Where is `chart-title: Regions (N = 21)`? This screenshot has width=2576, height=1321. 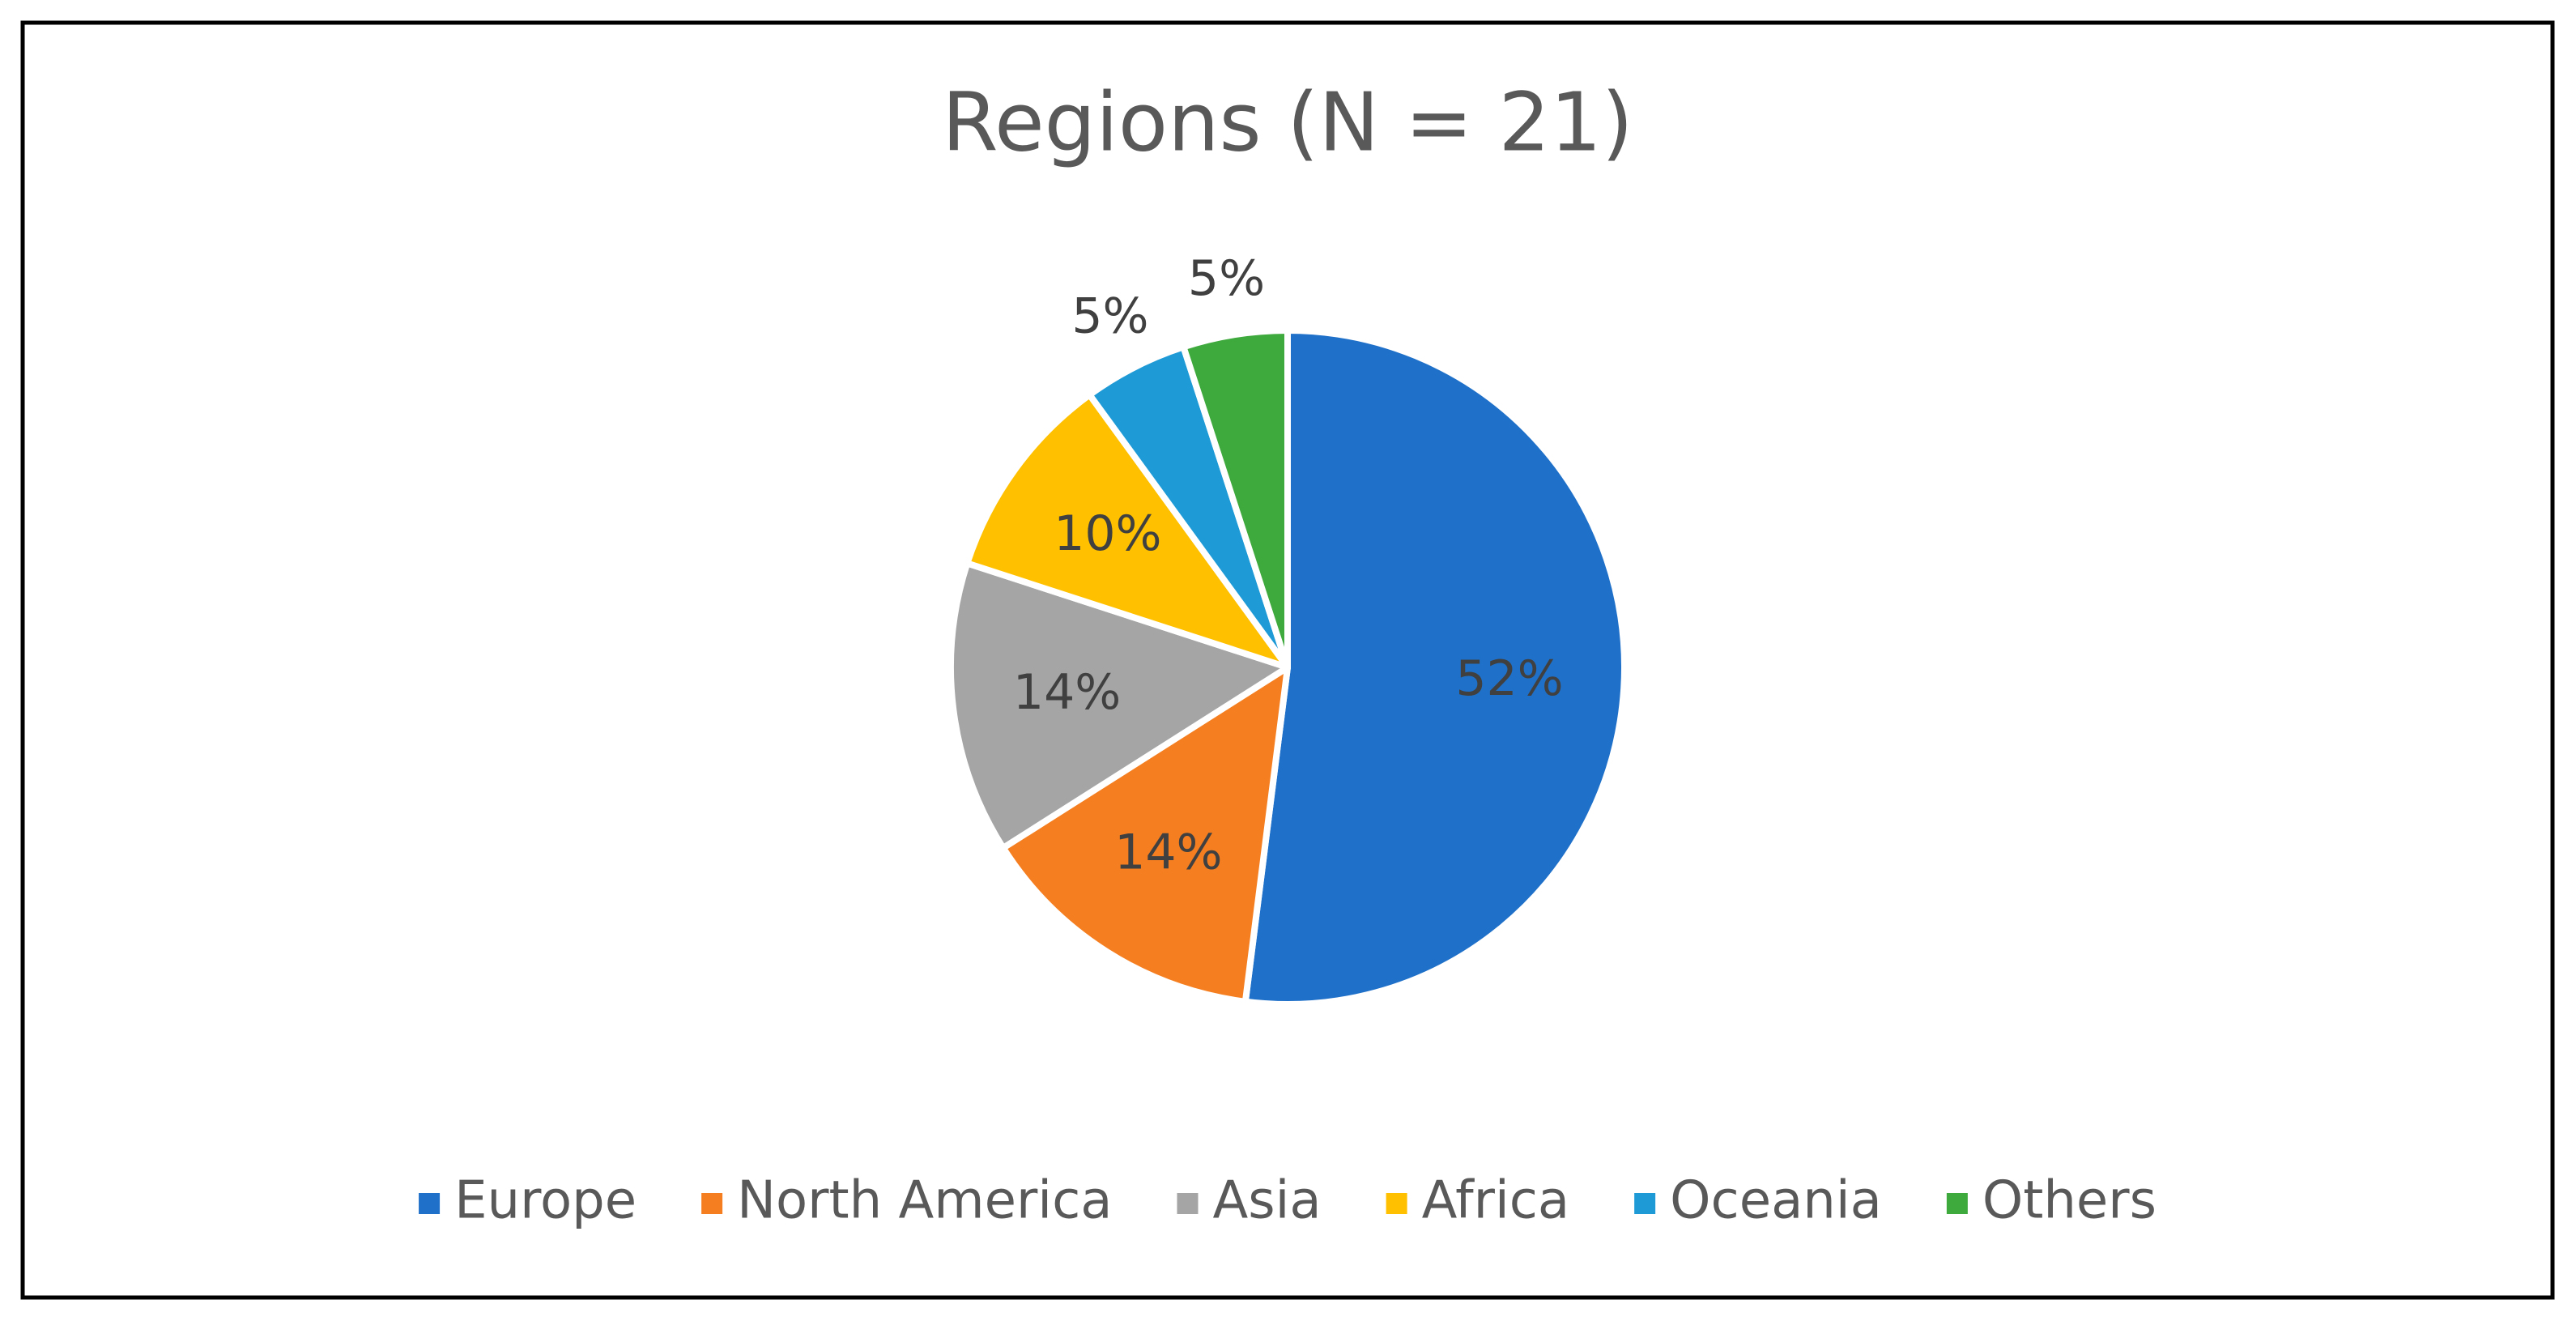
chart-title: Regions (N = 21) is located at coordinates (1287, 122).